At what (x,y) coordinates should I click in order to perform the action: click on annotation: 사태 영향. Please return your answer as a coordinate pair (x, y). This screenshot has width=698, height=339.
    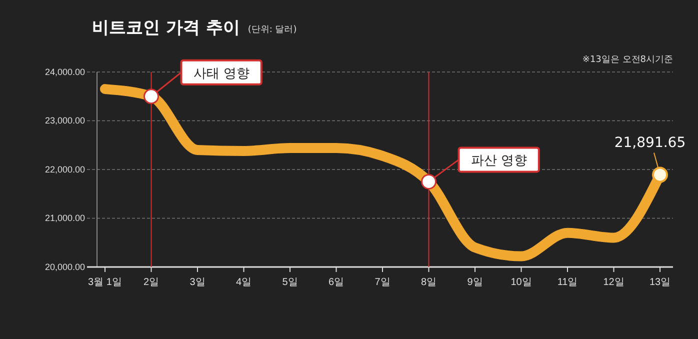
    Looking at the image, I should click on (221, 74).